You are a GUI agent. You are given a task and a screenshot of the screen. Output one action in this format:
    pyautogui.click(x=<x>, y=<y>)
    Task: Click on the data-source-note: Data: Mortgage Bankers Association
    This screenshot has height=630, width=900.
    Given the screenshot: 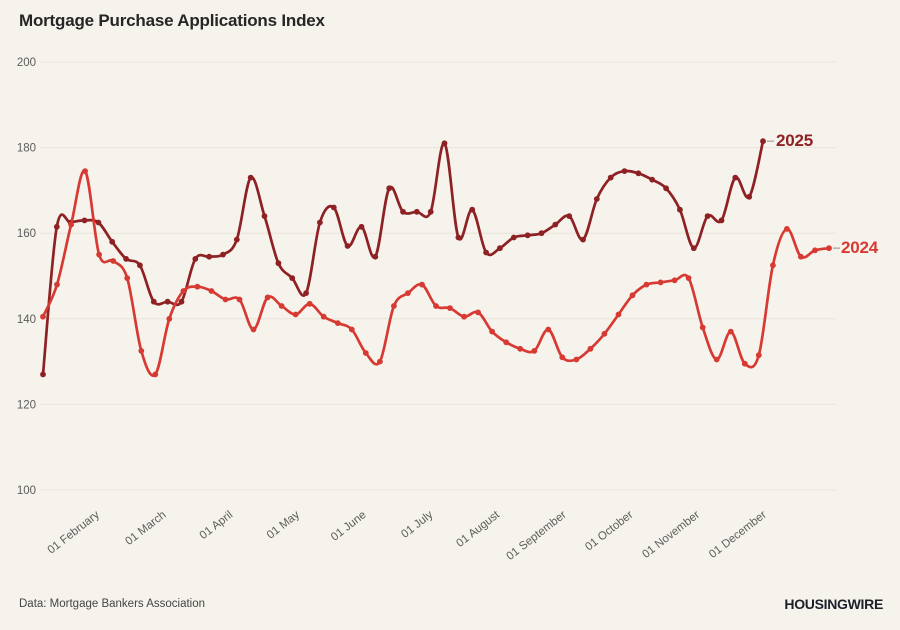 What is the action you would take?
    pyautogui.click(x=112, y=604)
    